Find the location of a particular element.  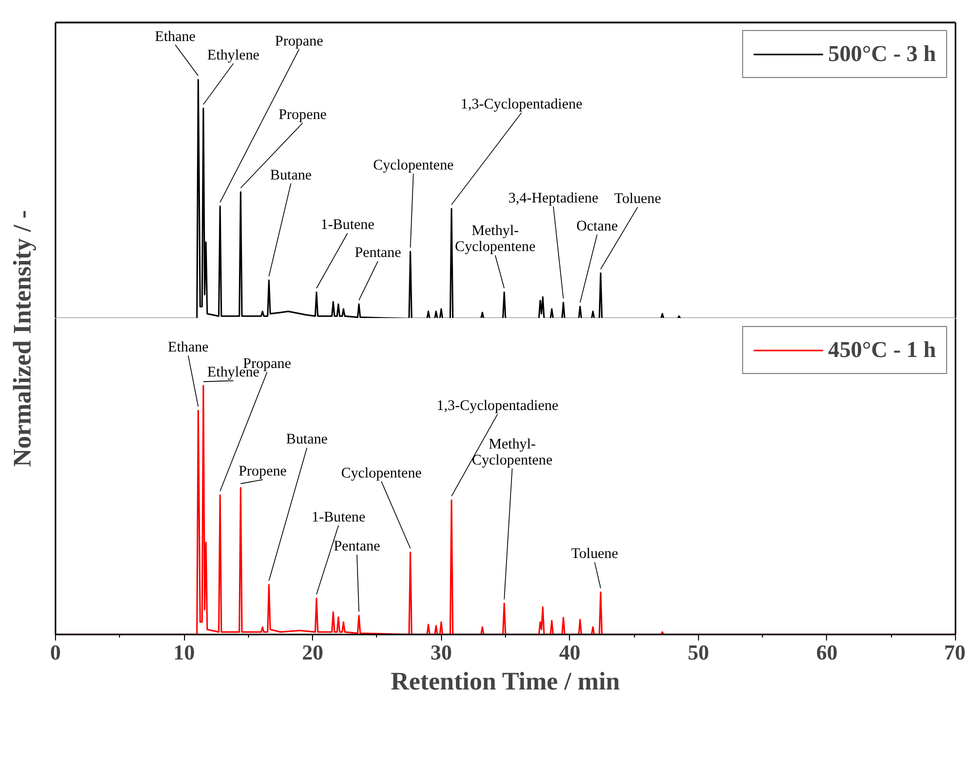

y-axis-title: Normalized Intensity / - is located at coordinates (22, 338).